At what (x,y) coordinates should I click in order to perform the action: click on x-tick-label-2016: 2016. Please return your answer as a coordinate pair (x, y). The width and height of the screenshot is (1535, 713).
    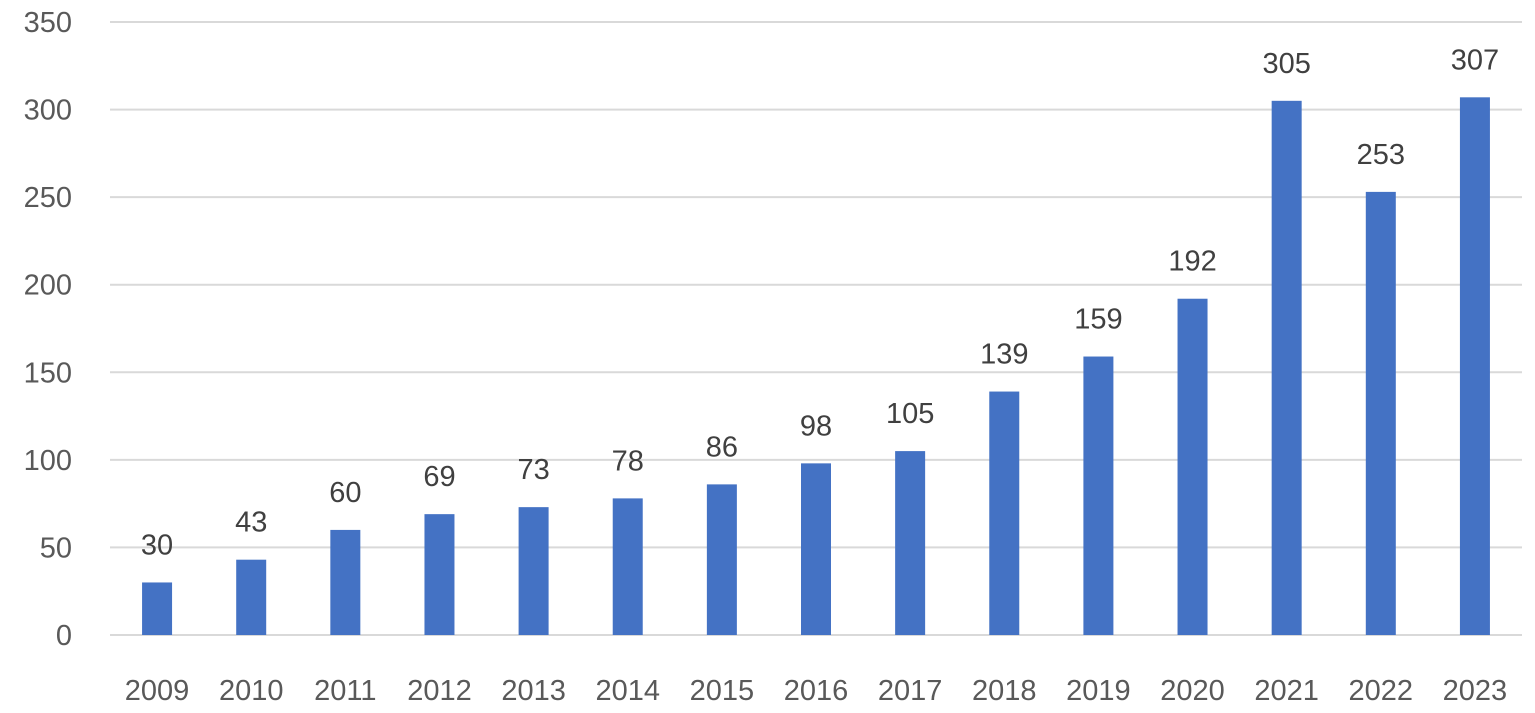
    Looking at the image, I should click on (816, 691).